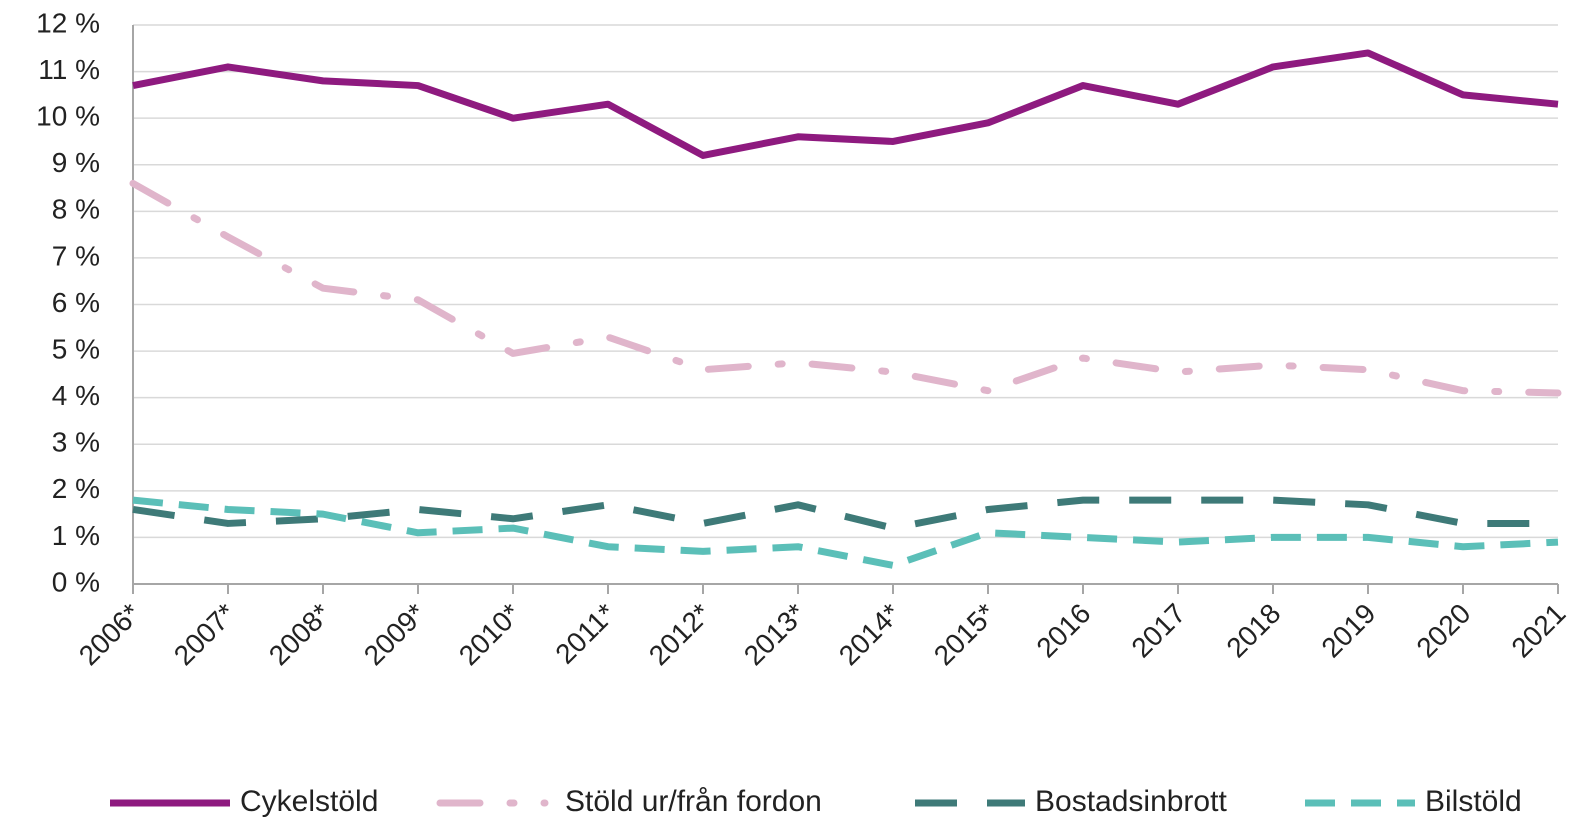 The width and height of the screenshot is (1571, 823). Describe the element at coordinates (68, 116) in the screenshot. I see `y-tick-label: 10 %` at that location.